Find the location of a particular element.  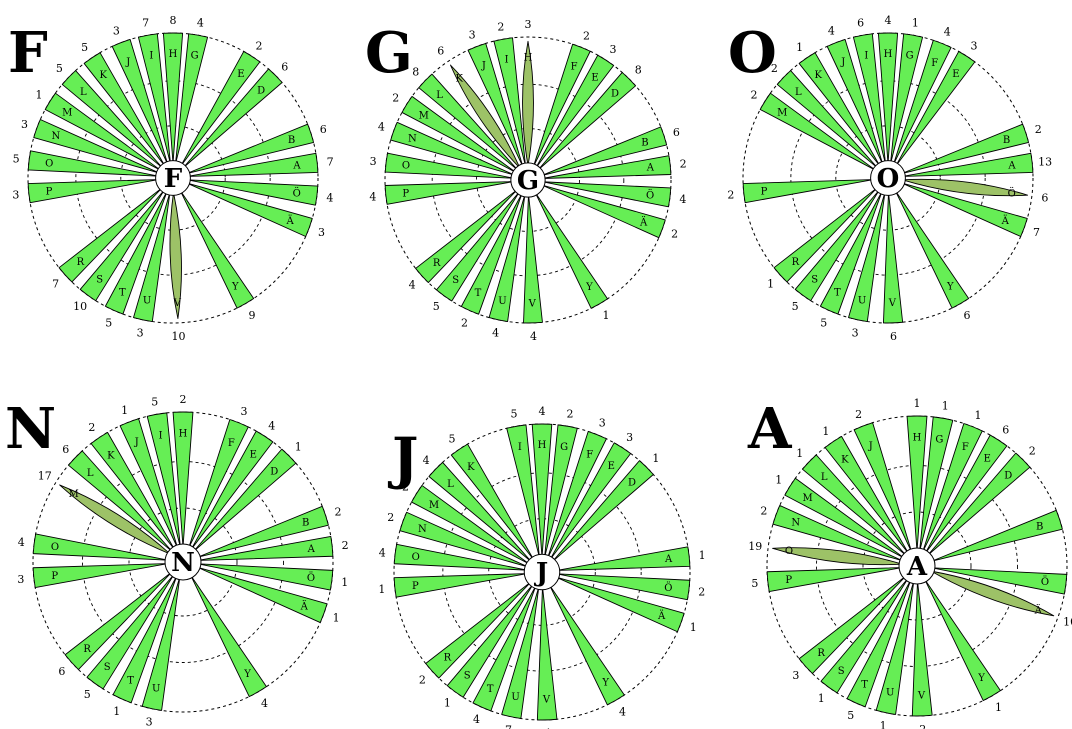

spike-letter: G is located at coordinates (564, 447).